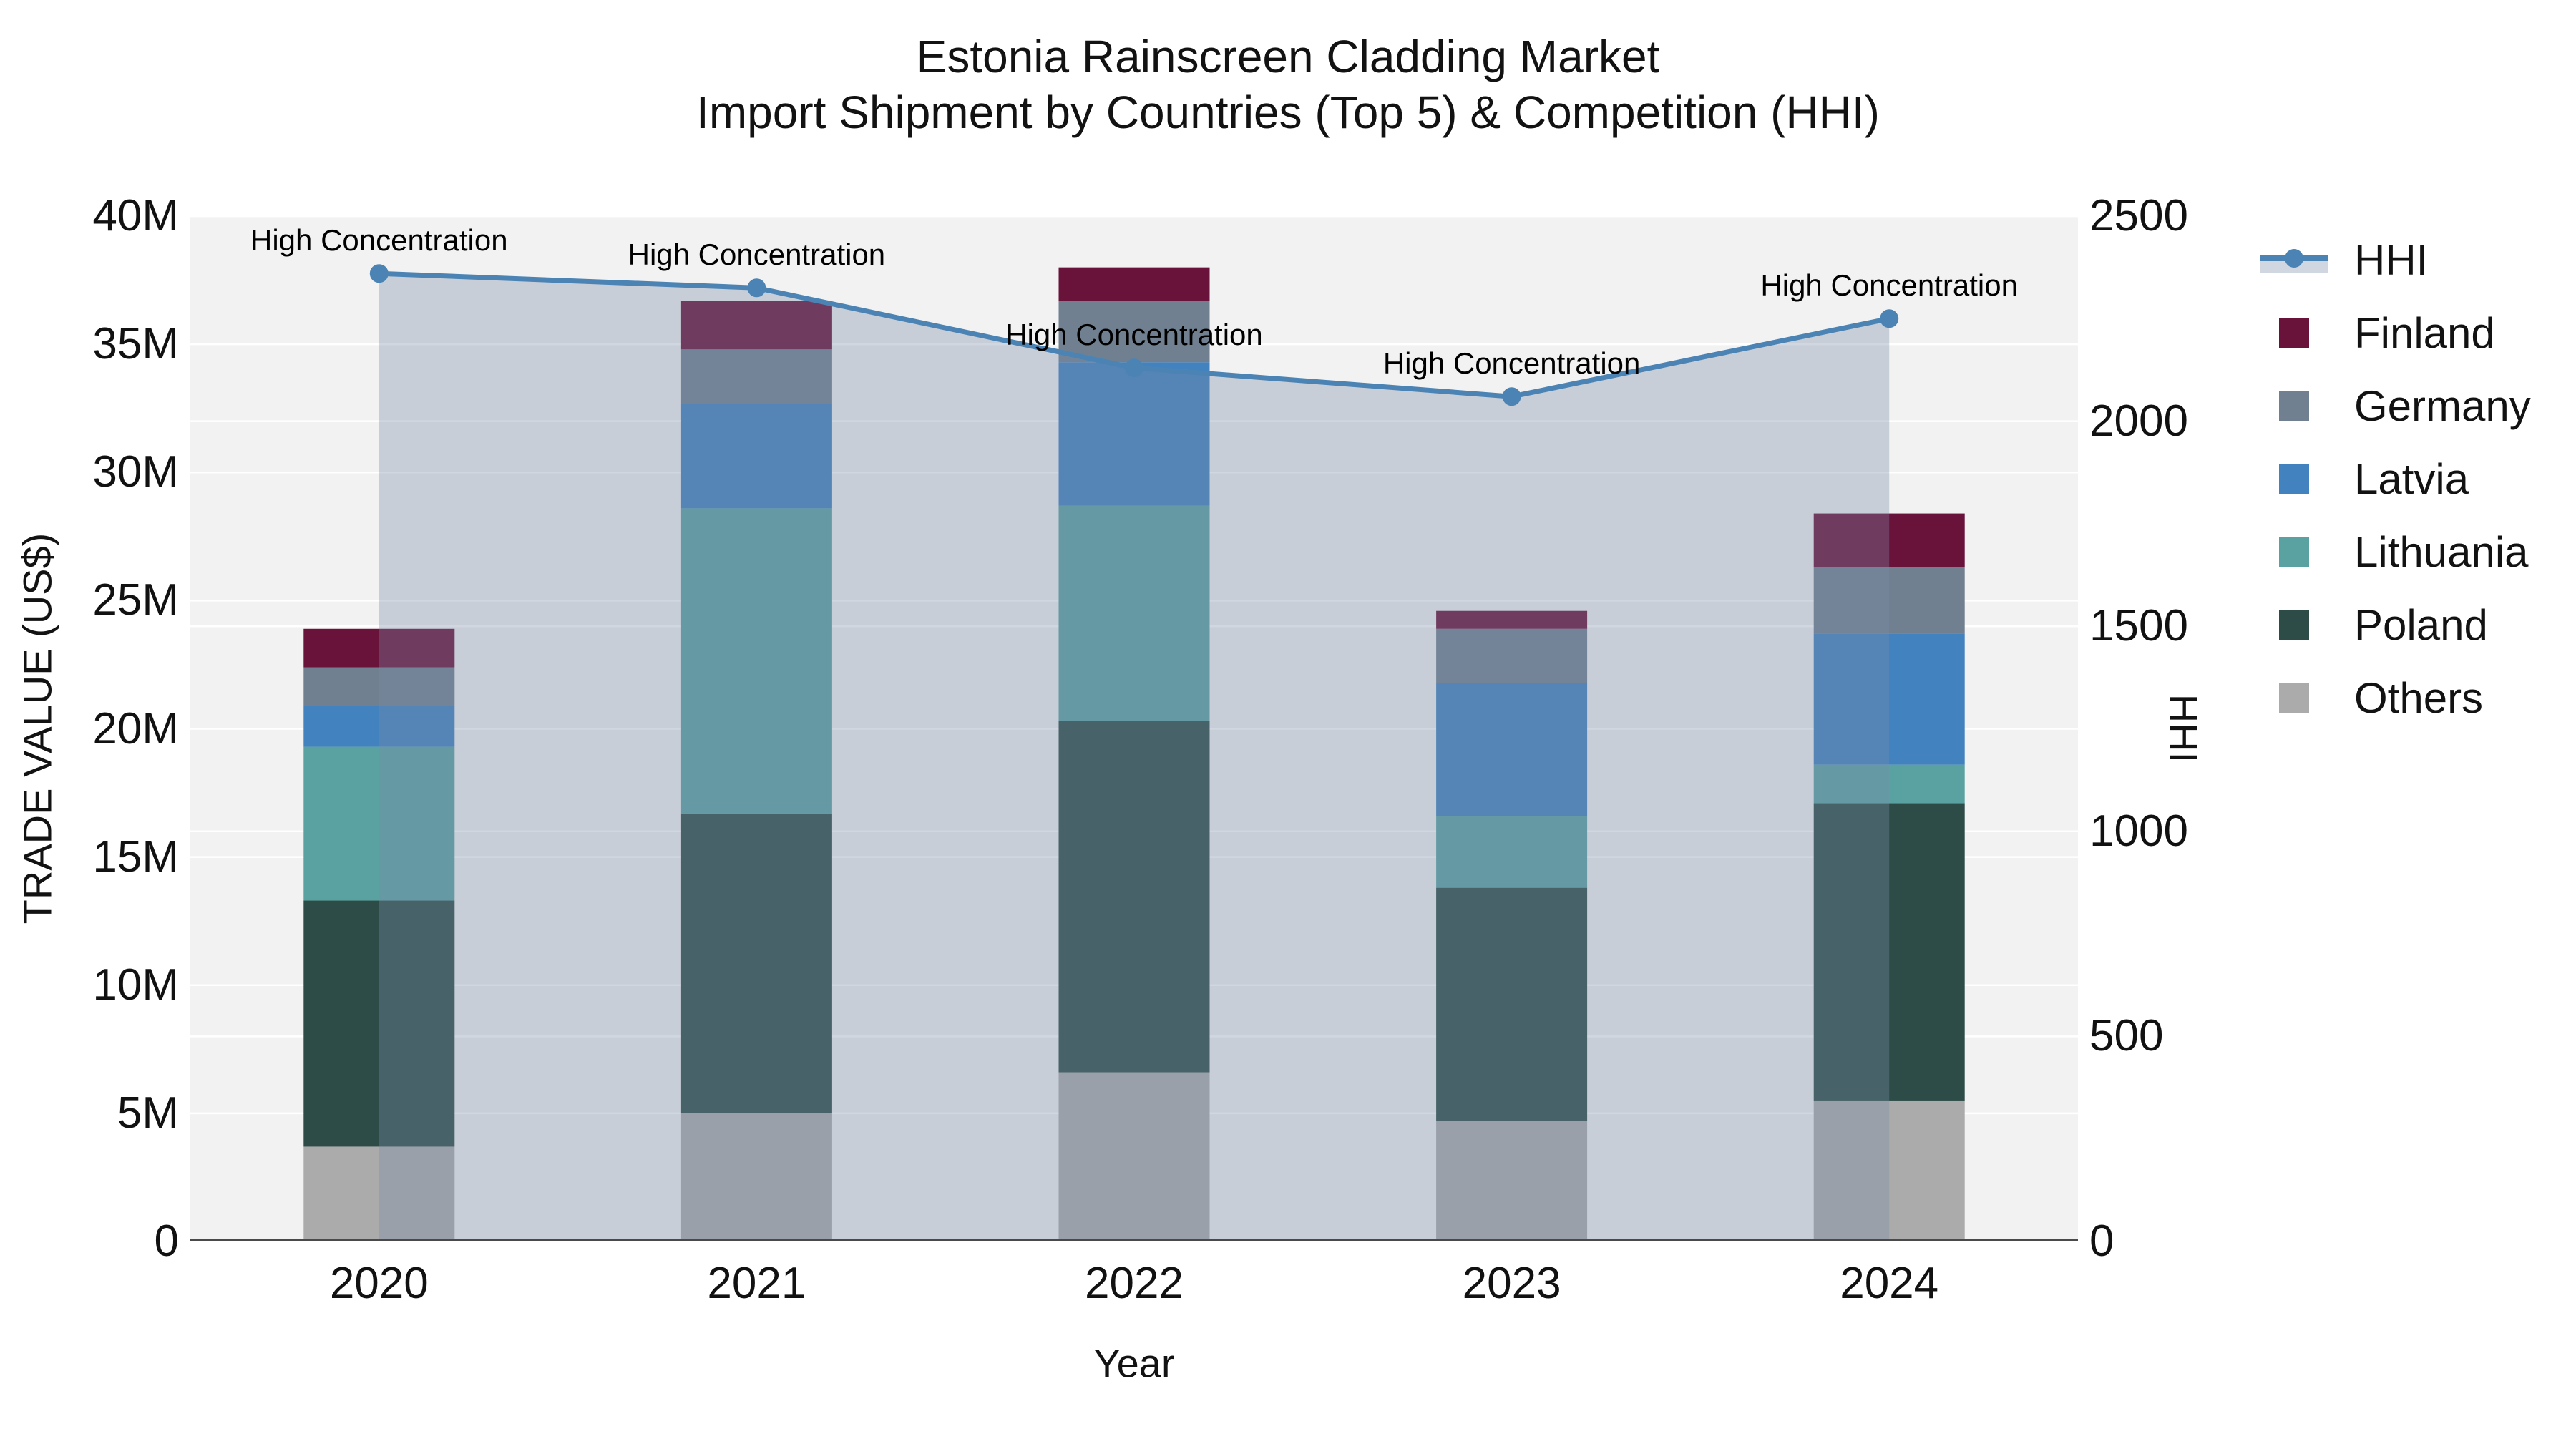  I want to click on y-right-tick: 500, so click(2126, 1036).